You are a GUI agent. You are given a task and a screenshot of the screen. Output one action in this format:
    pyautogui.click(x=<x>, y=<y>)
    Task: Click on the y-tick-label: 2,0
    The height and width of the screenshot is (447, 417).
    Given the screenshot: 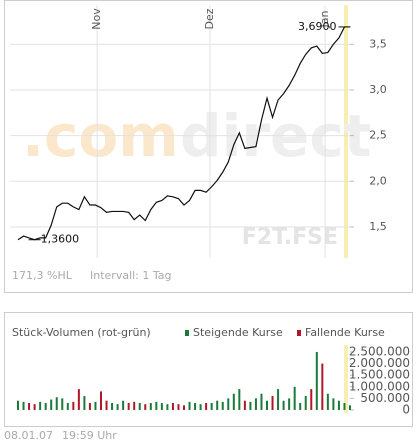 What is the action you would take?
    pyautogui.click(x=378, y=180)
    